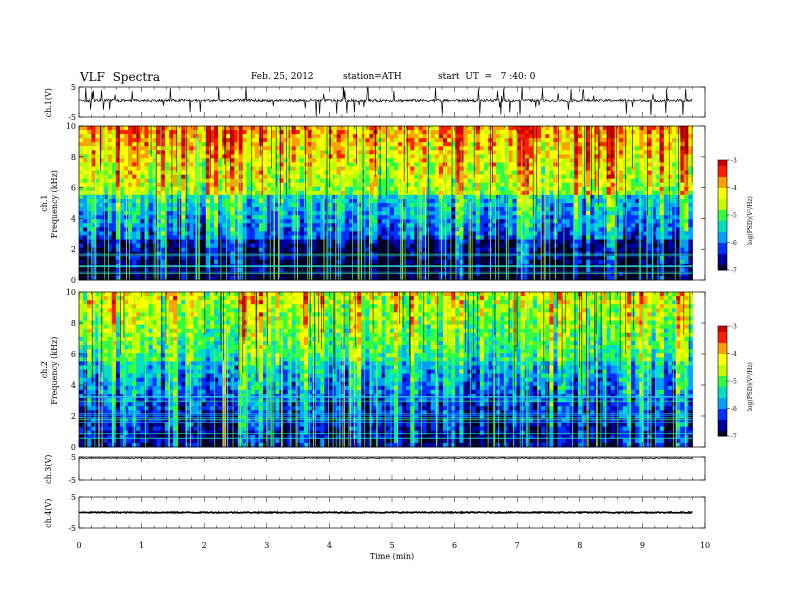  What do you see at coordinates (44, 369) in the screenshot?
I see `y-axis-label: ch.2` at bounding box center [44, 369].